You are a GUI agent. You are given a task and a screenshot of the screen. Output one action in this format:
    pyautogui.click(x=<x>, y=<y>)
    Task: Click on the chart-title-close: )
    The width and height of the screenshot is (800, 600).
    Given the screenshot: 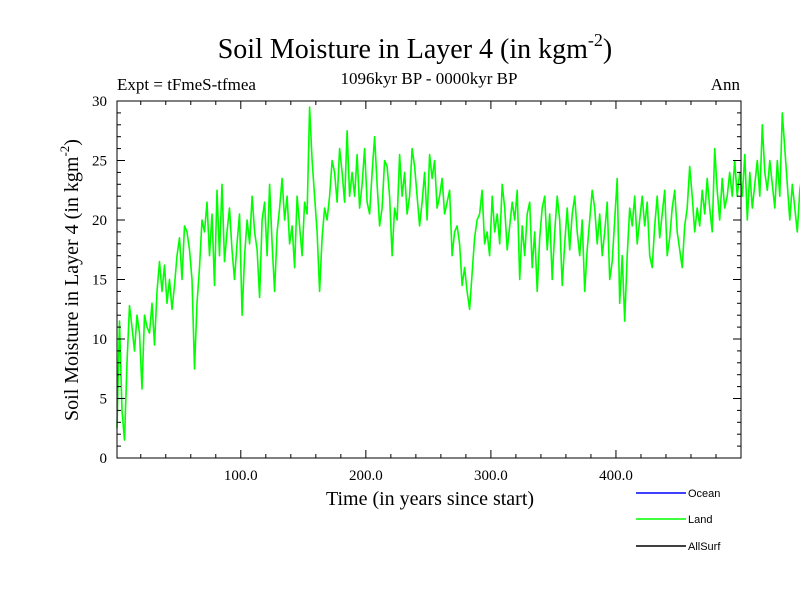 What is the action you would take?
    pyautogui.click(x=607, y=49)
    